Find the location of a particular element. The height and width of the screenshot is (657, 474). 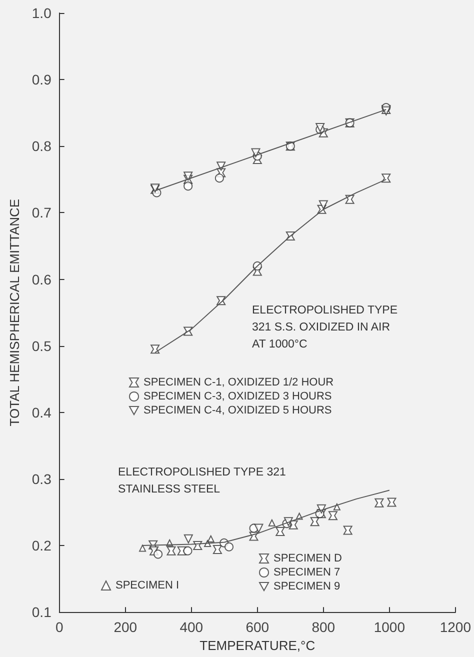

y-tick-label: 0.7 is located at coordinates (42, 212).